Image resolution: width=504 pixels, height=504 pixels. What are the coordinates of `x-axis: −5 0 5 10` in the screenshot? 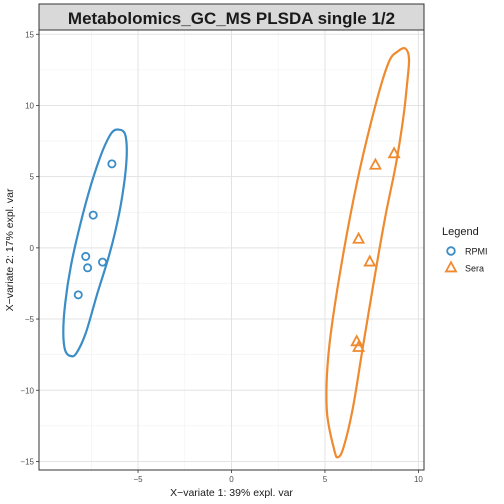 It's located at (278, 477).